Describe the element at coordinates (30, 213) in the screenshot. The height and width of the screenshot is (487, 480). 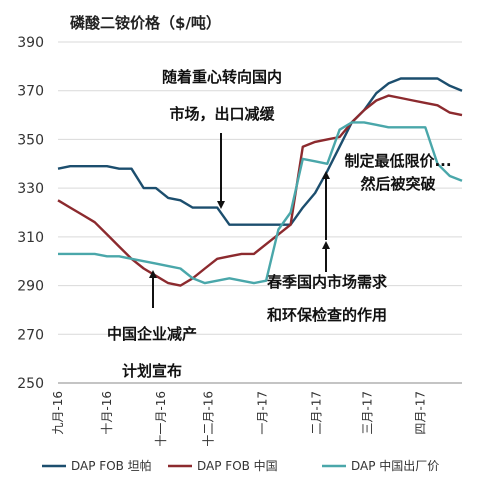
I see `y-axis-ticks: 250 270 290 310 330 350 370 390` at that location.